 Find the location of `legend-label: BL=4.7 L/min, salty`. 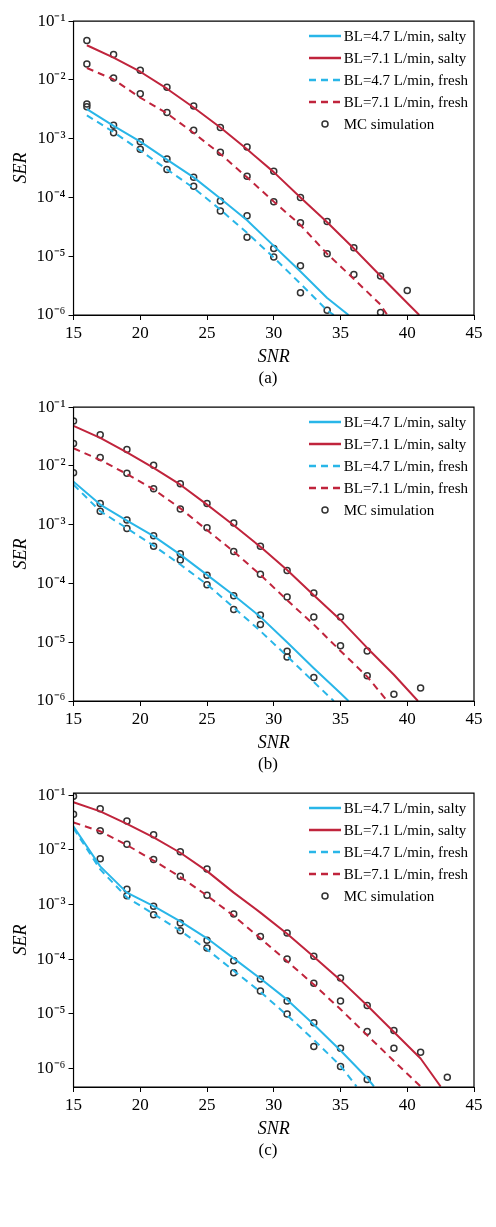

legend-label: BL=4.7 L/min, salty is located at coordinates (405, 423).